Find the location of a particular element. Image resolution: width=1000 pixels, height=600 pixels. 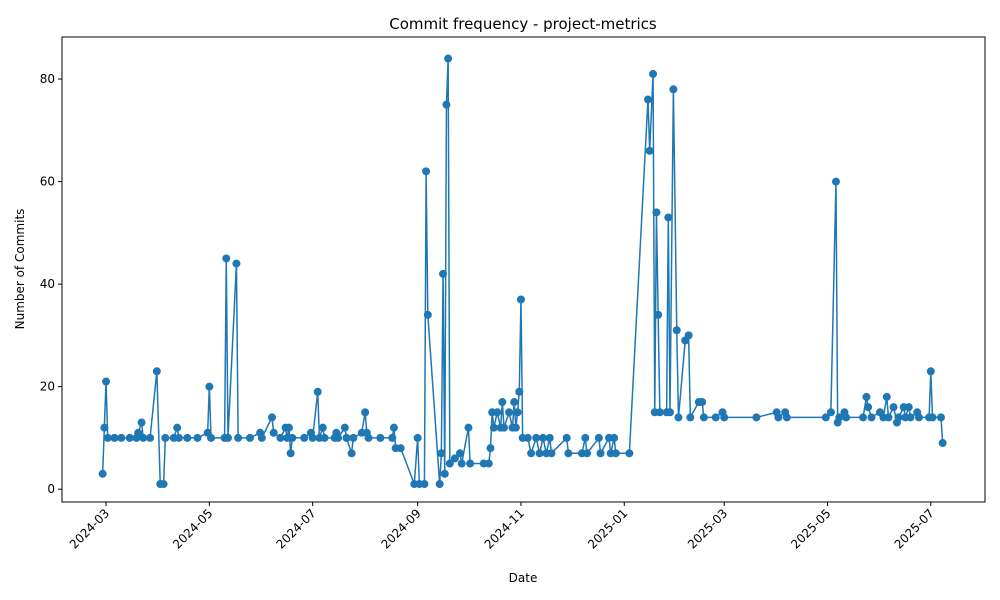

chart-title: Commit frequency - project-metrics is located at coordinates (523, 24).